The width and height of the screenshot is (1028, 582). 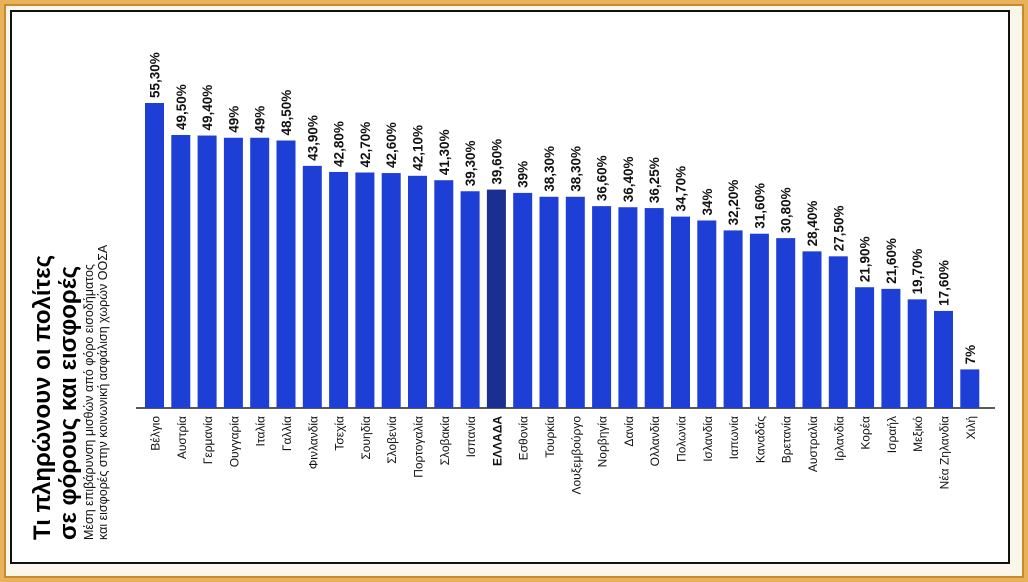 What do you see at coordinates (392, 440) in the screenshot?
I see `category-label-9: Σλοβενία` at bounding box center [392, 440].